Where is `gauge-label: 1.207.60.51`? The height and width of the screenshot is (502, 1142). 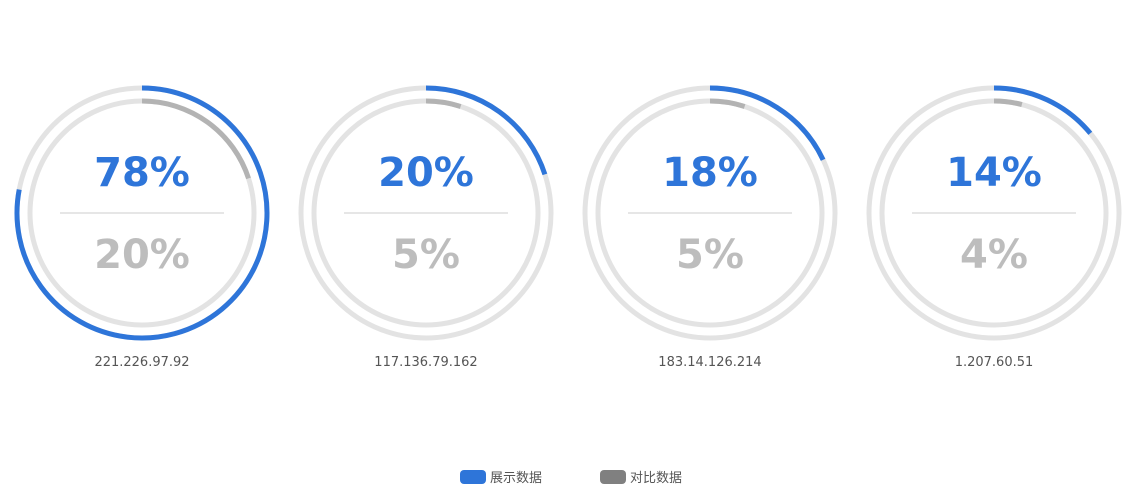 gauge-label: 1.207.60.51 is located at coordinates (994, 362).